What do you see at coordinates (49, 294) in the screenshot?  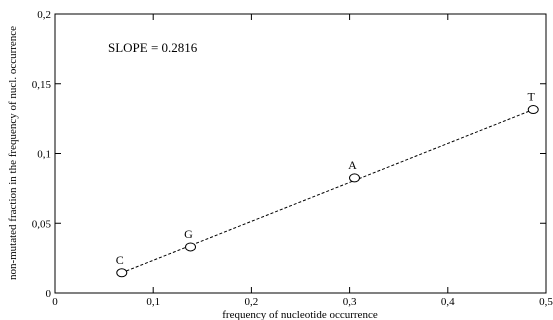 I see `y-tick-label: 0` at bounding box center [49, 294].